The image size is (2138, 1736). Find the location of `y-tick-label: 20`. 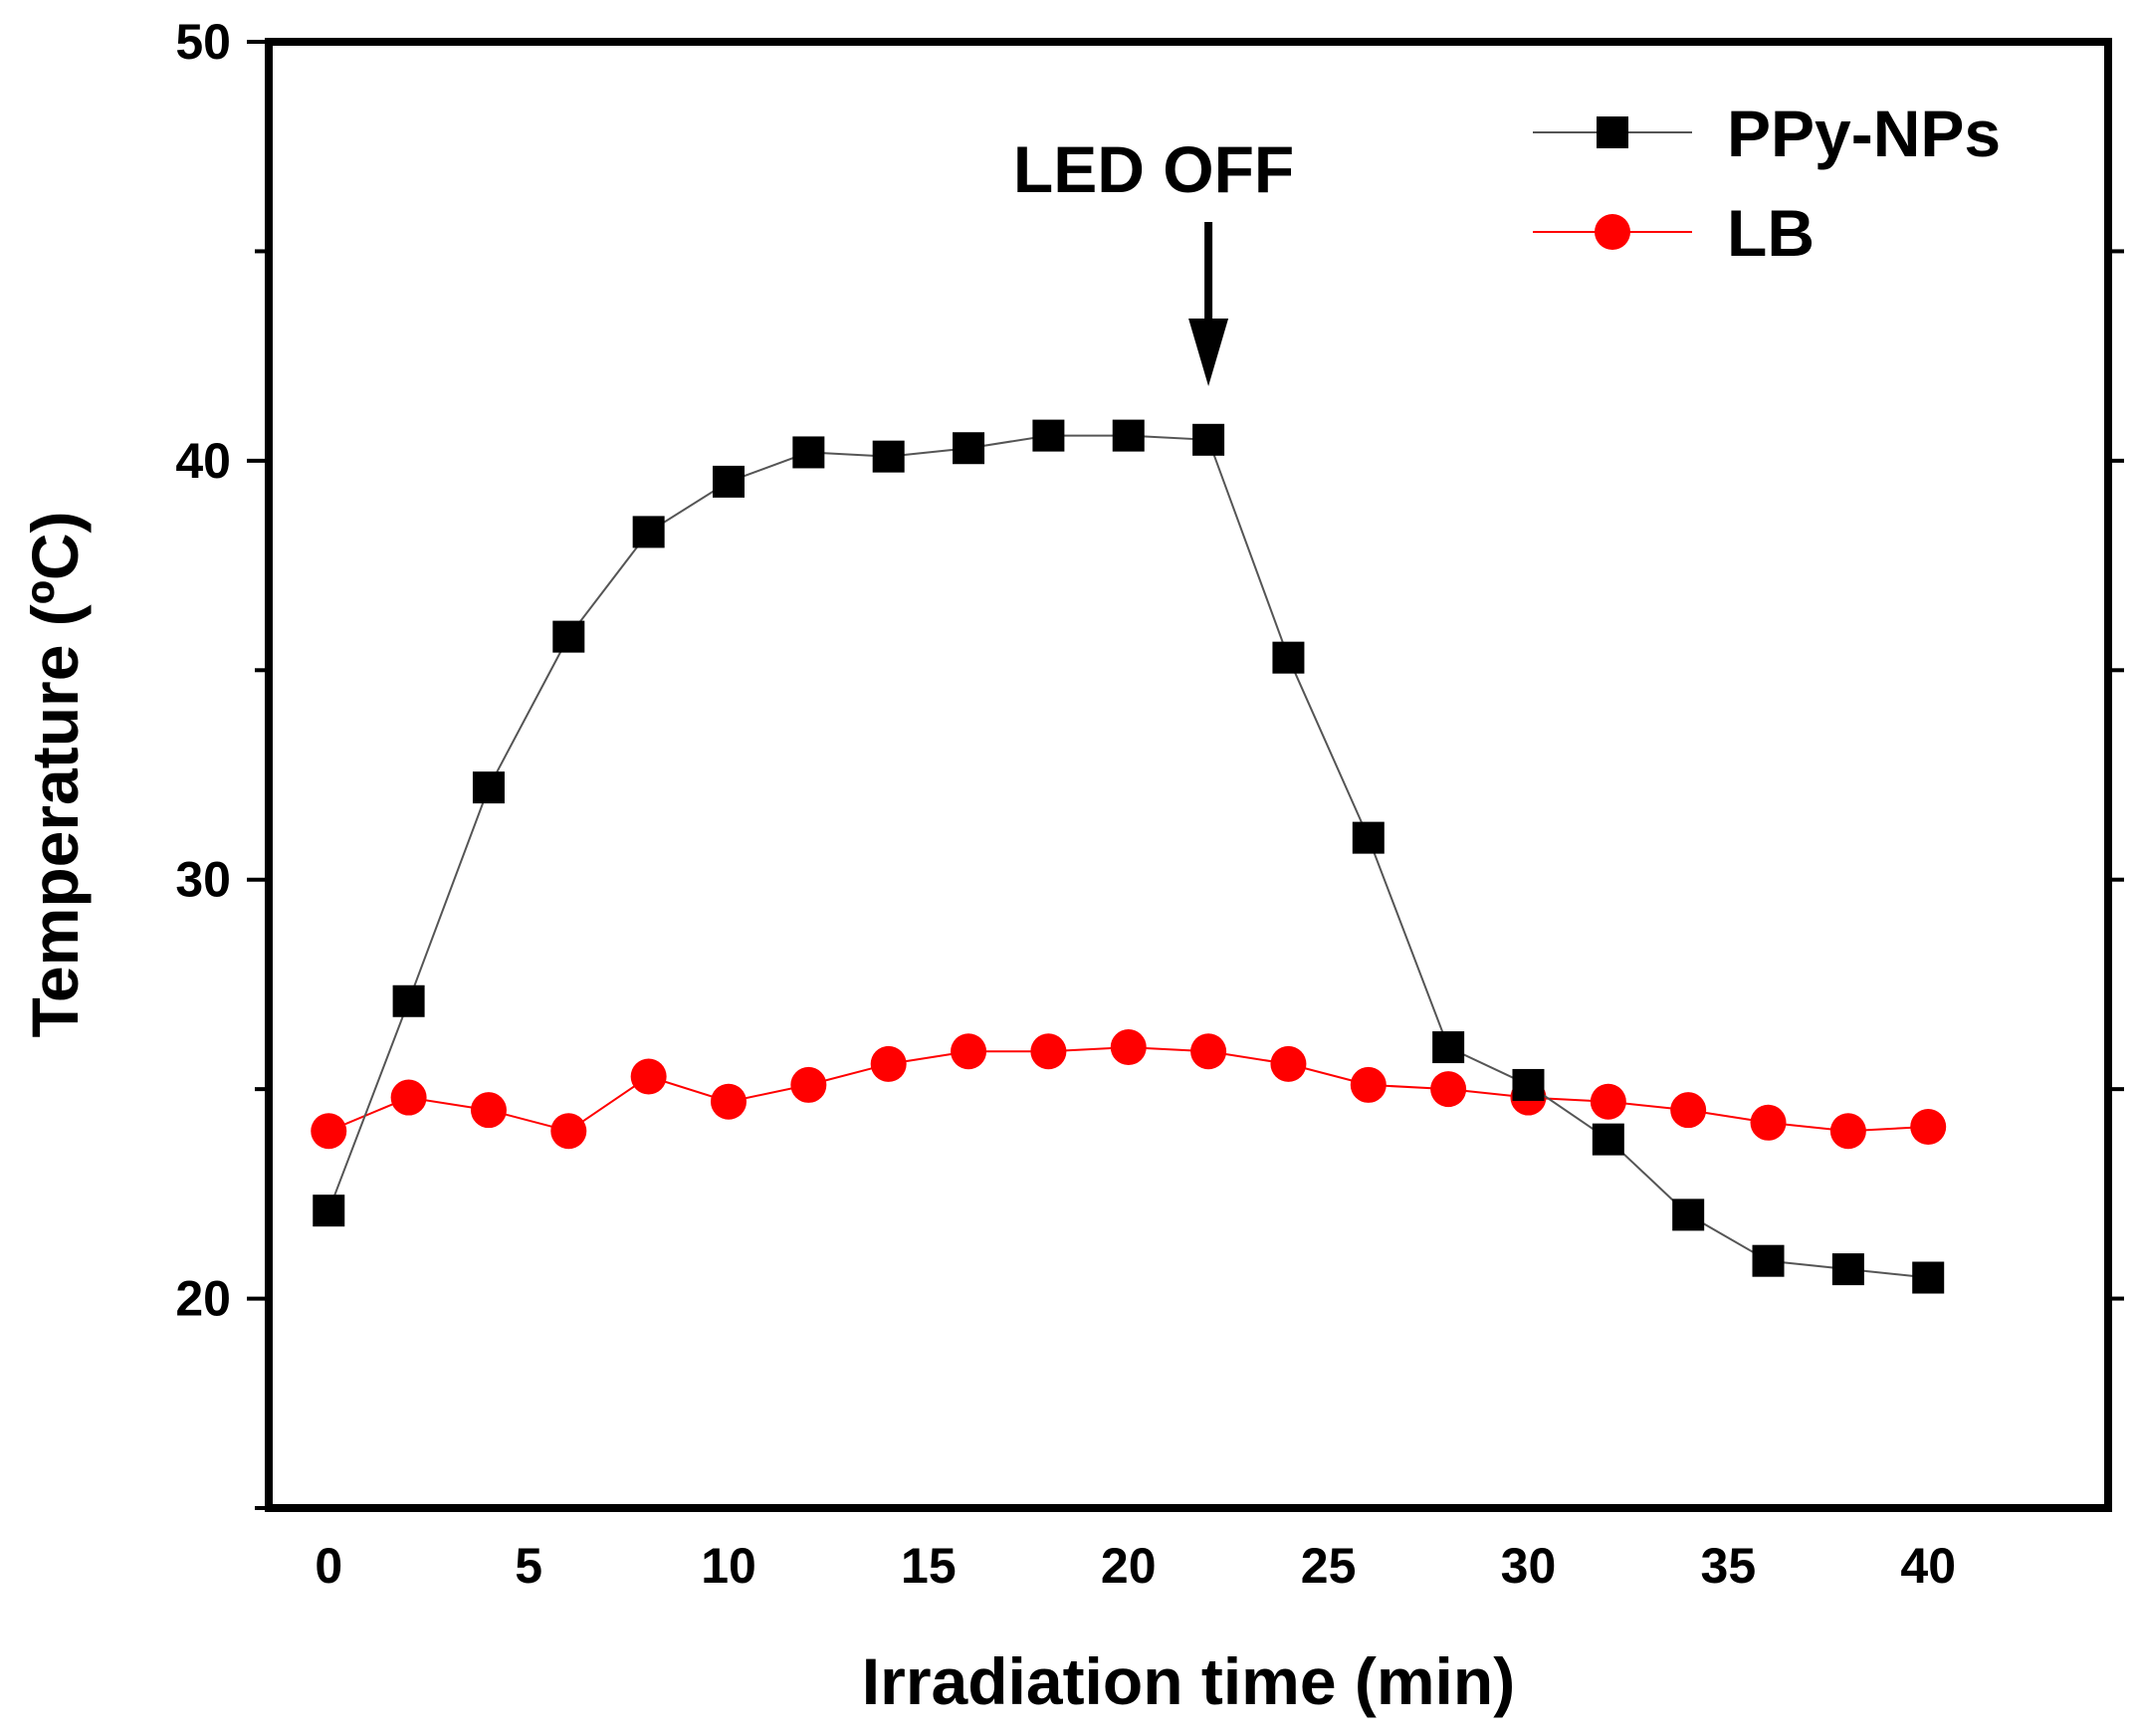

y-tick-label: 20 is located at coordinates (203, 1299).